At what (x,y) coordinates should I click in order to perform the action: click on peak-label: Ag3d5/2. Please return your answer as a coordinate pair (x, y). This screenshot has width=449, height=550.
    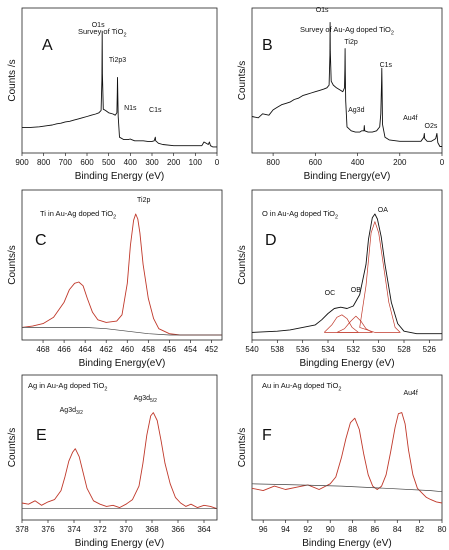
    Looking at the image, I should click on (146, 399).